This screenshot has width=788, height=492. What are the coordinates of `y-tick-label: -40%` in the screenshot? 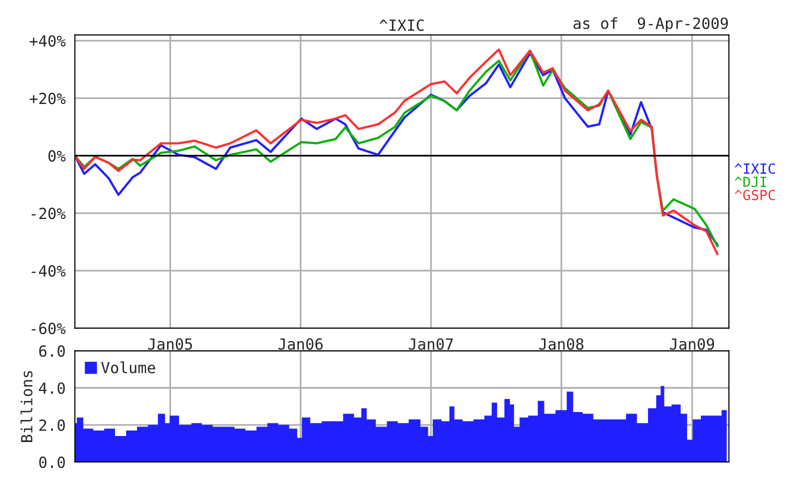 It's located at (49, 271).